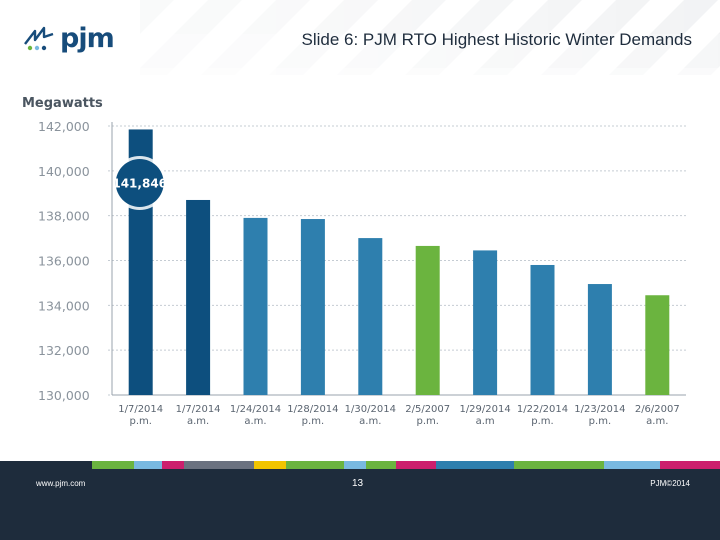 This screenshot has width=720, height=540. I want to click on pjm-logo-icon, so click(39, 38).